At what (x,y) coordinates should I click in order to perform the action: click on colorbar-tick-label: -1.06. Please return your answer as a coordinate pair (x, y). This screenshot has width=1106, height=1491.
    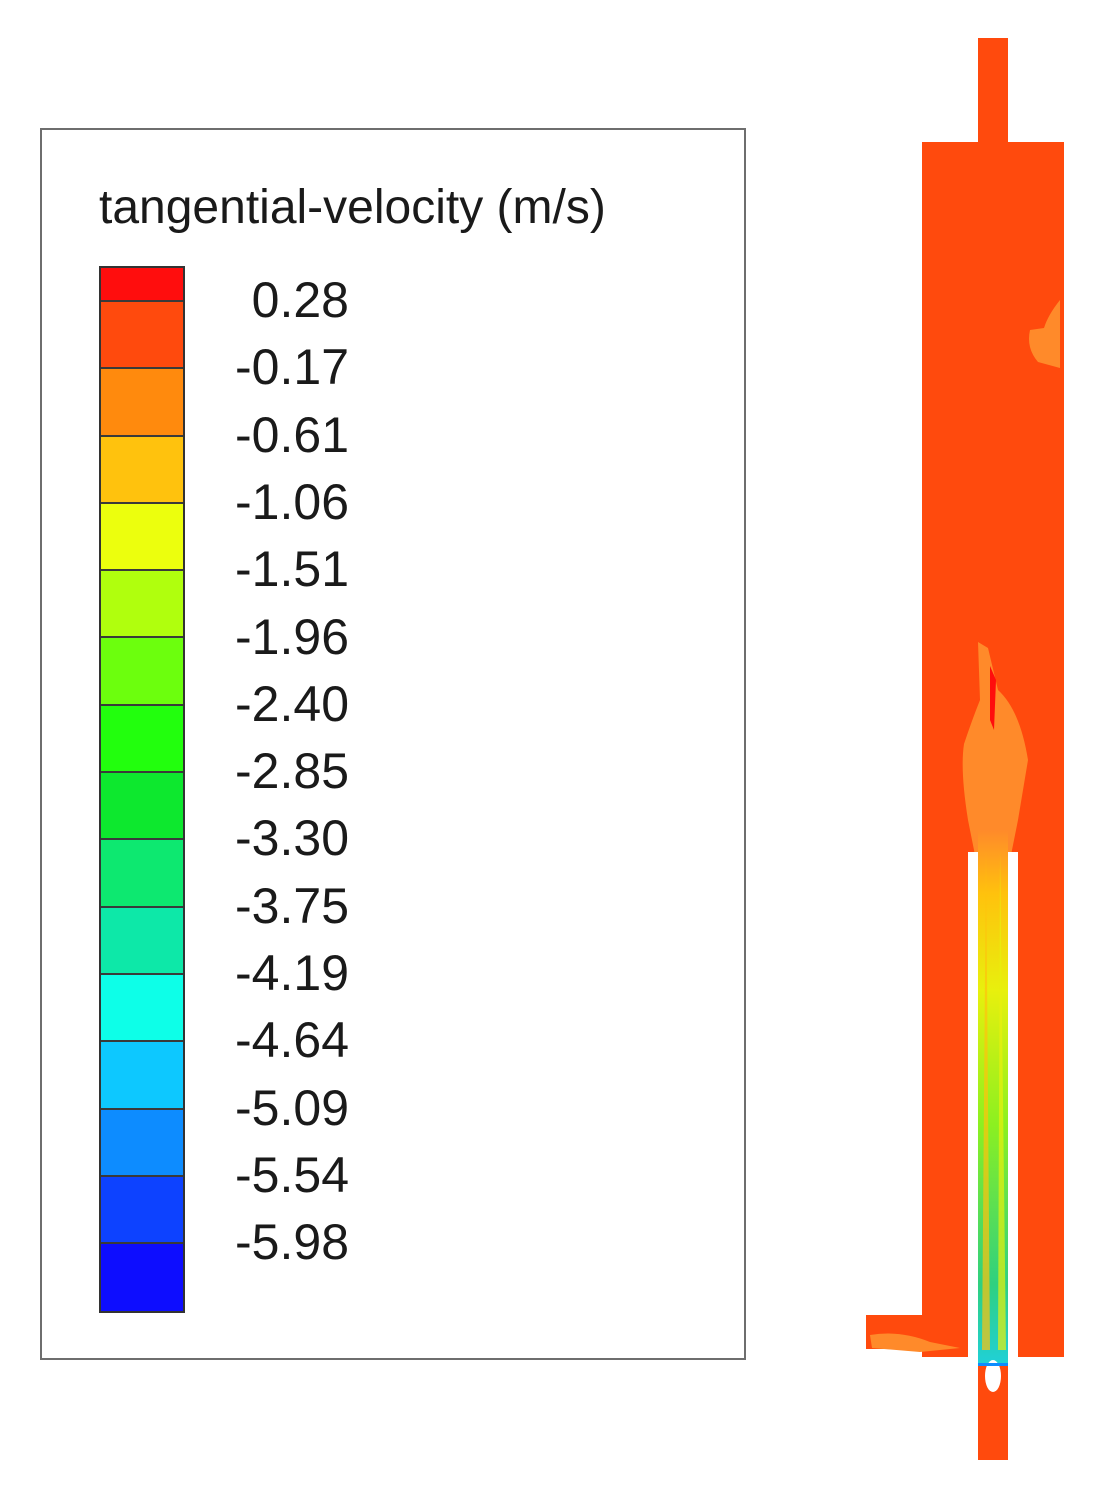
    Looking at the image, I should click on (292, 501).